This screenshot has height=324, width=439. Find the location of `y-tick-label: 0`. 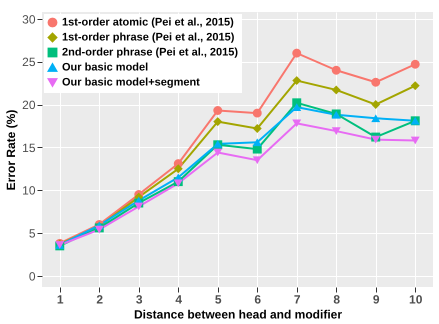

y-tick-label: 0 is located at coordinates (32, 276).